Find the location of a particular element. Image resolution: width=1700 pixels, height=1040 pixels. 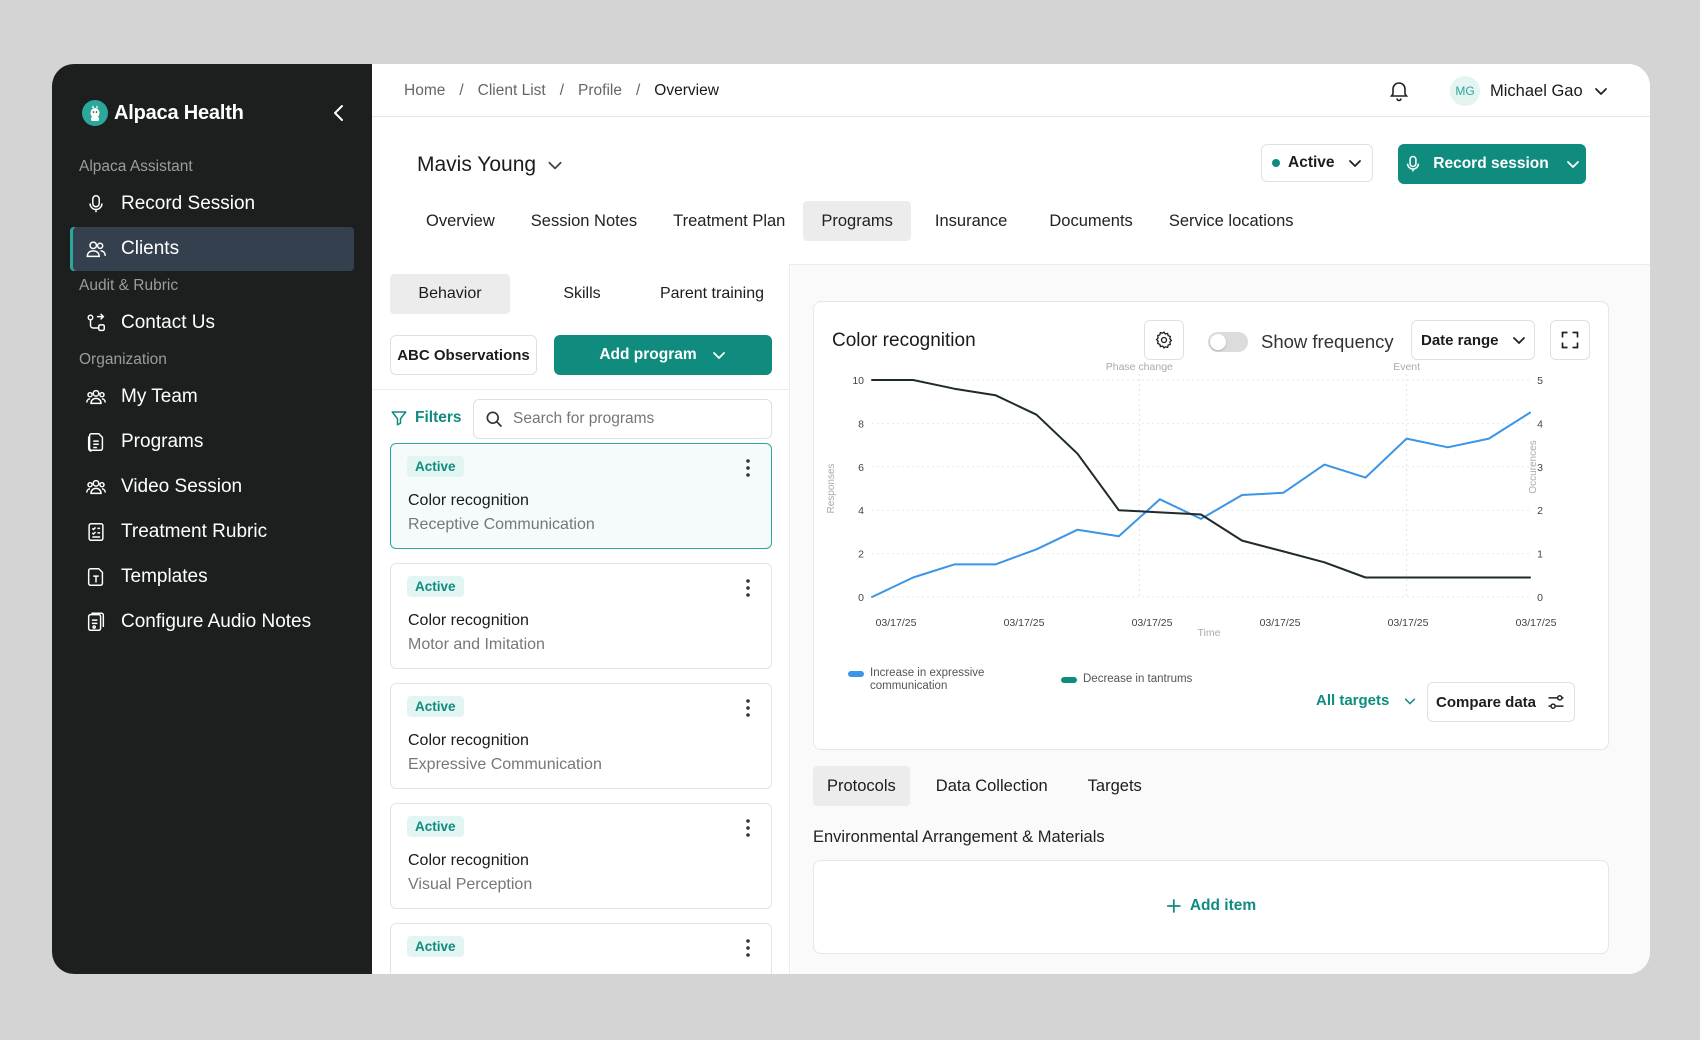

legend-label: Increase in expressive communication is located at coordinates (927, 679).